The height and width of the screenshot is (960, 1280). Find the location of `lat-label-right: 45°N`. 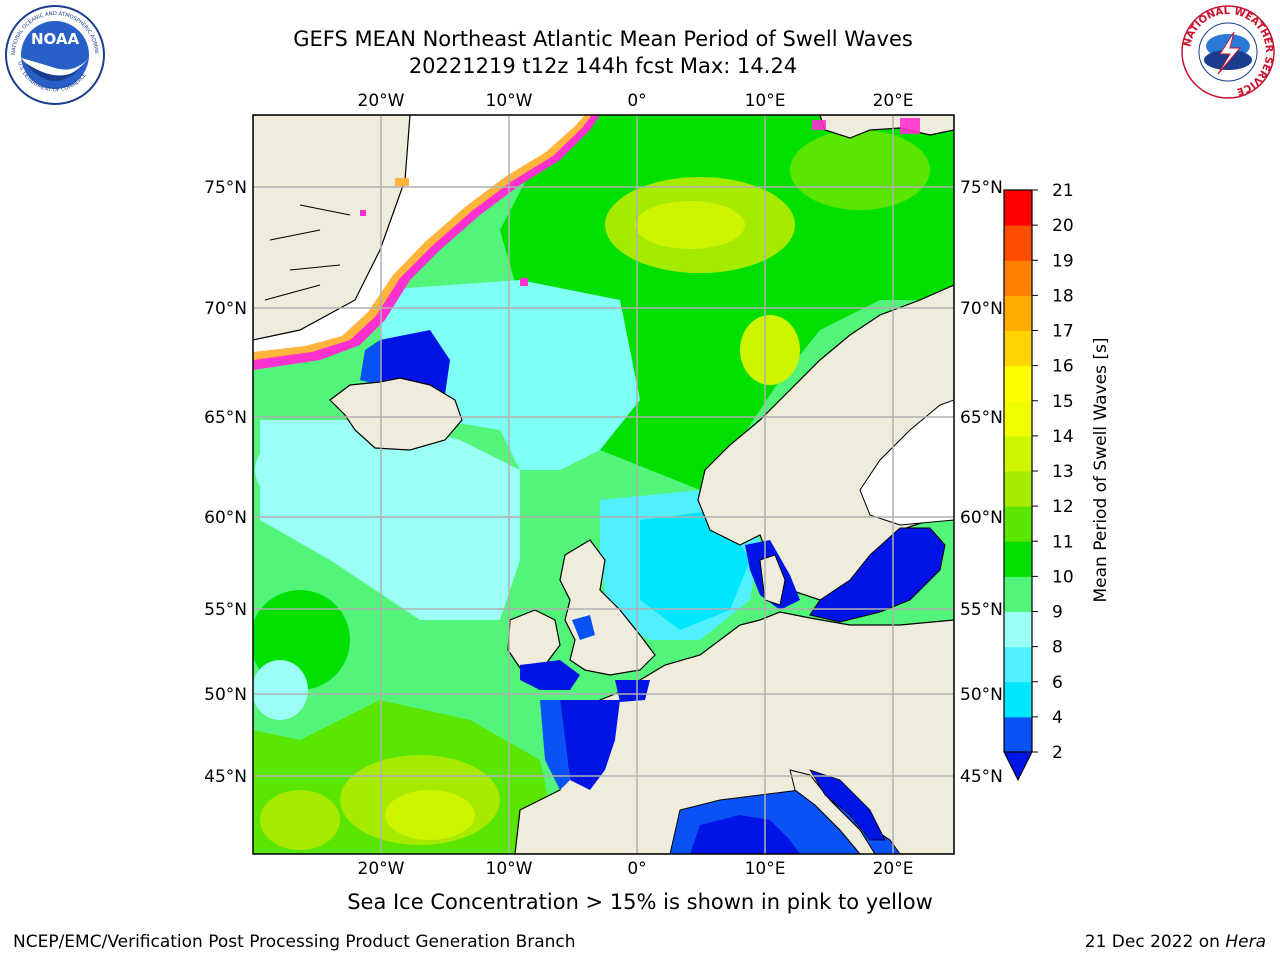

lat-label-right: 45°N is located at coordinates (981, 777).